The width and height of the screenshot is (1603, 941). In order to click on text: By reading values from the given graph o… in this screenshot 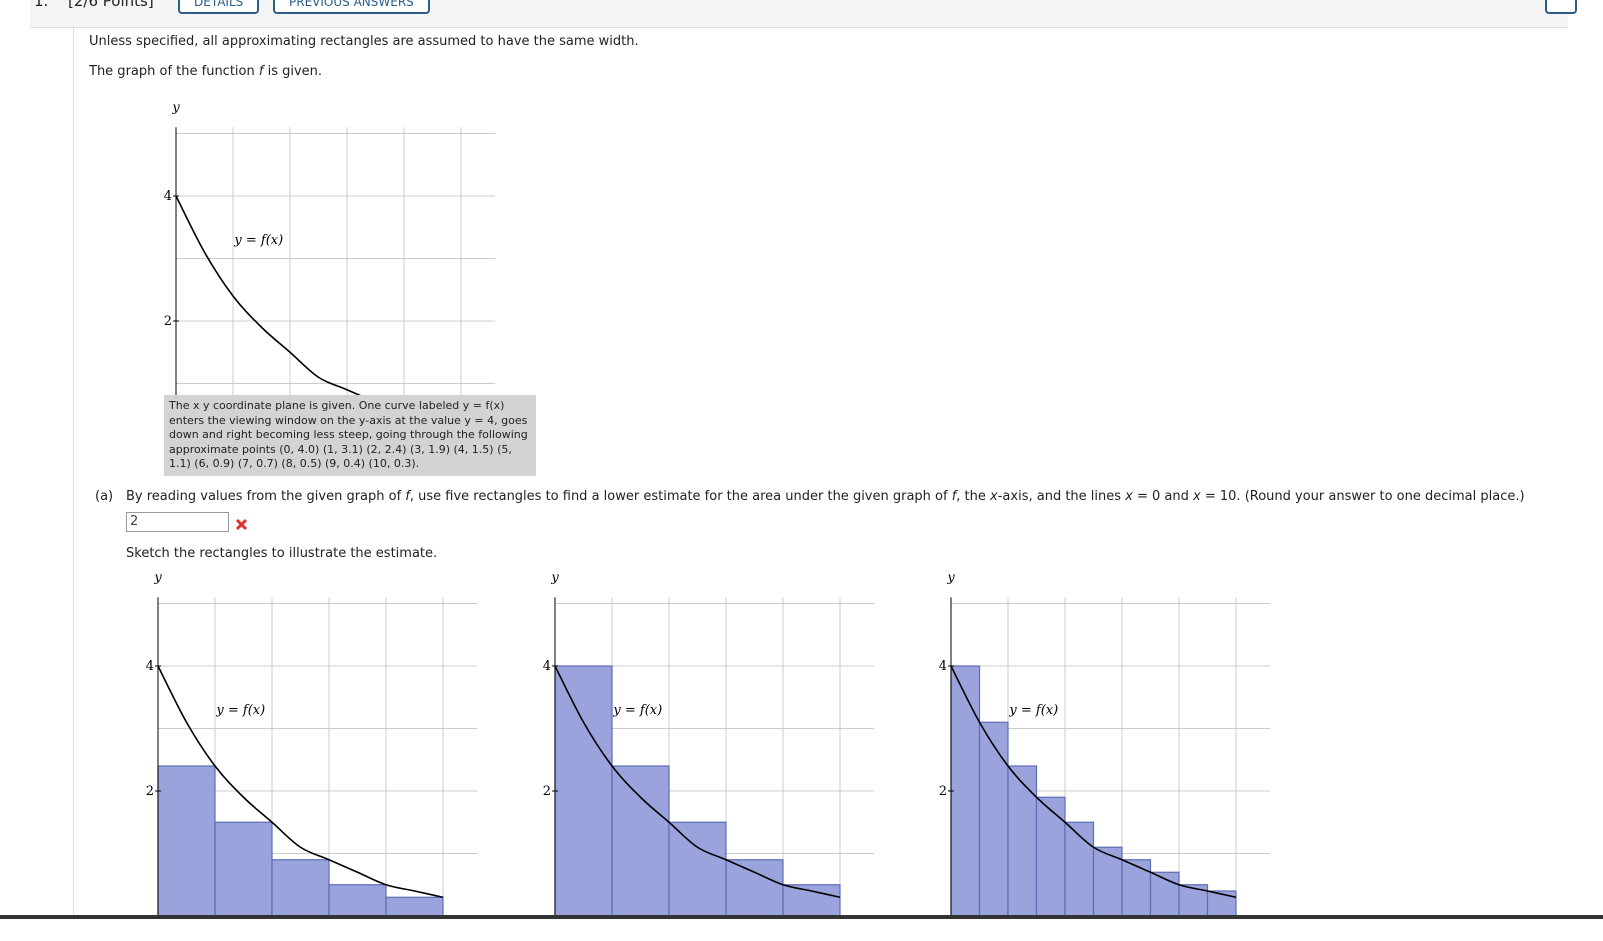, I will do `click(266, 496)`.